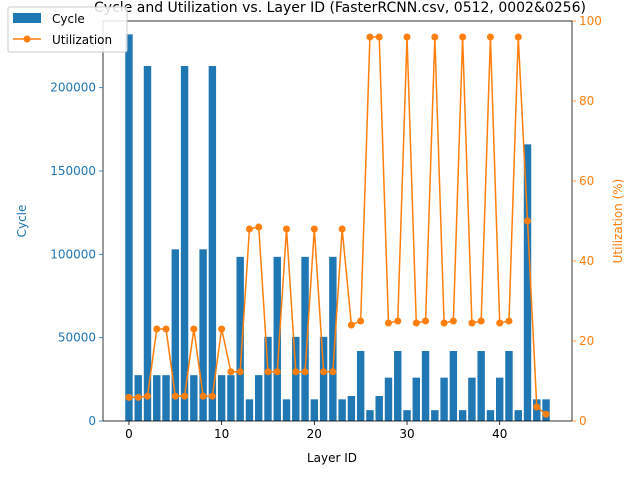  Describe the element at coordinates (314, 434) in the screenshot. I see `x-tick-label: 20` at that location.